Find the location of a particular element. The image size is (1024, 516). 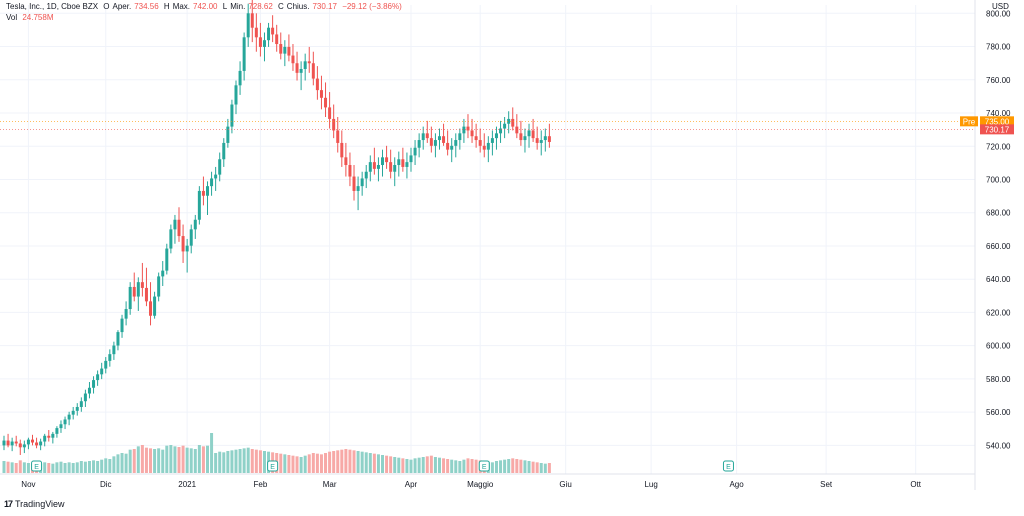

x-tick-label: Ott is located at coordinates (915, 484).